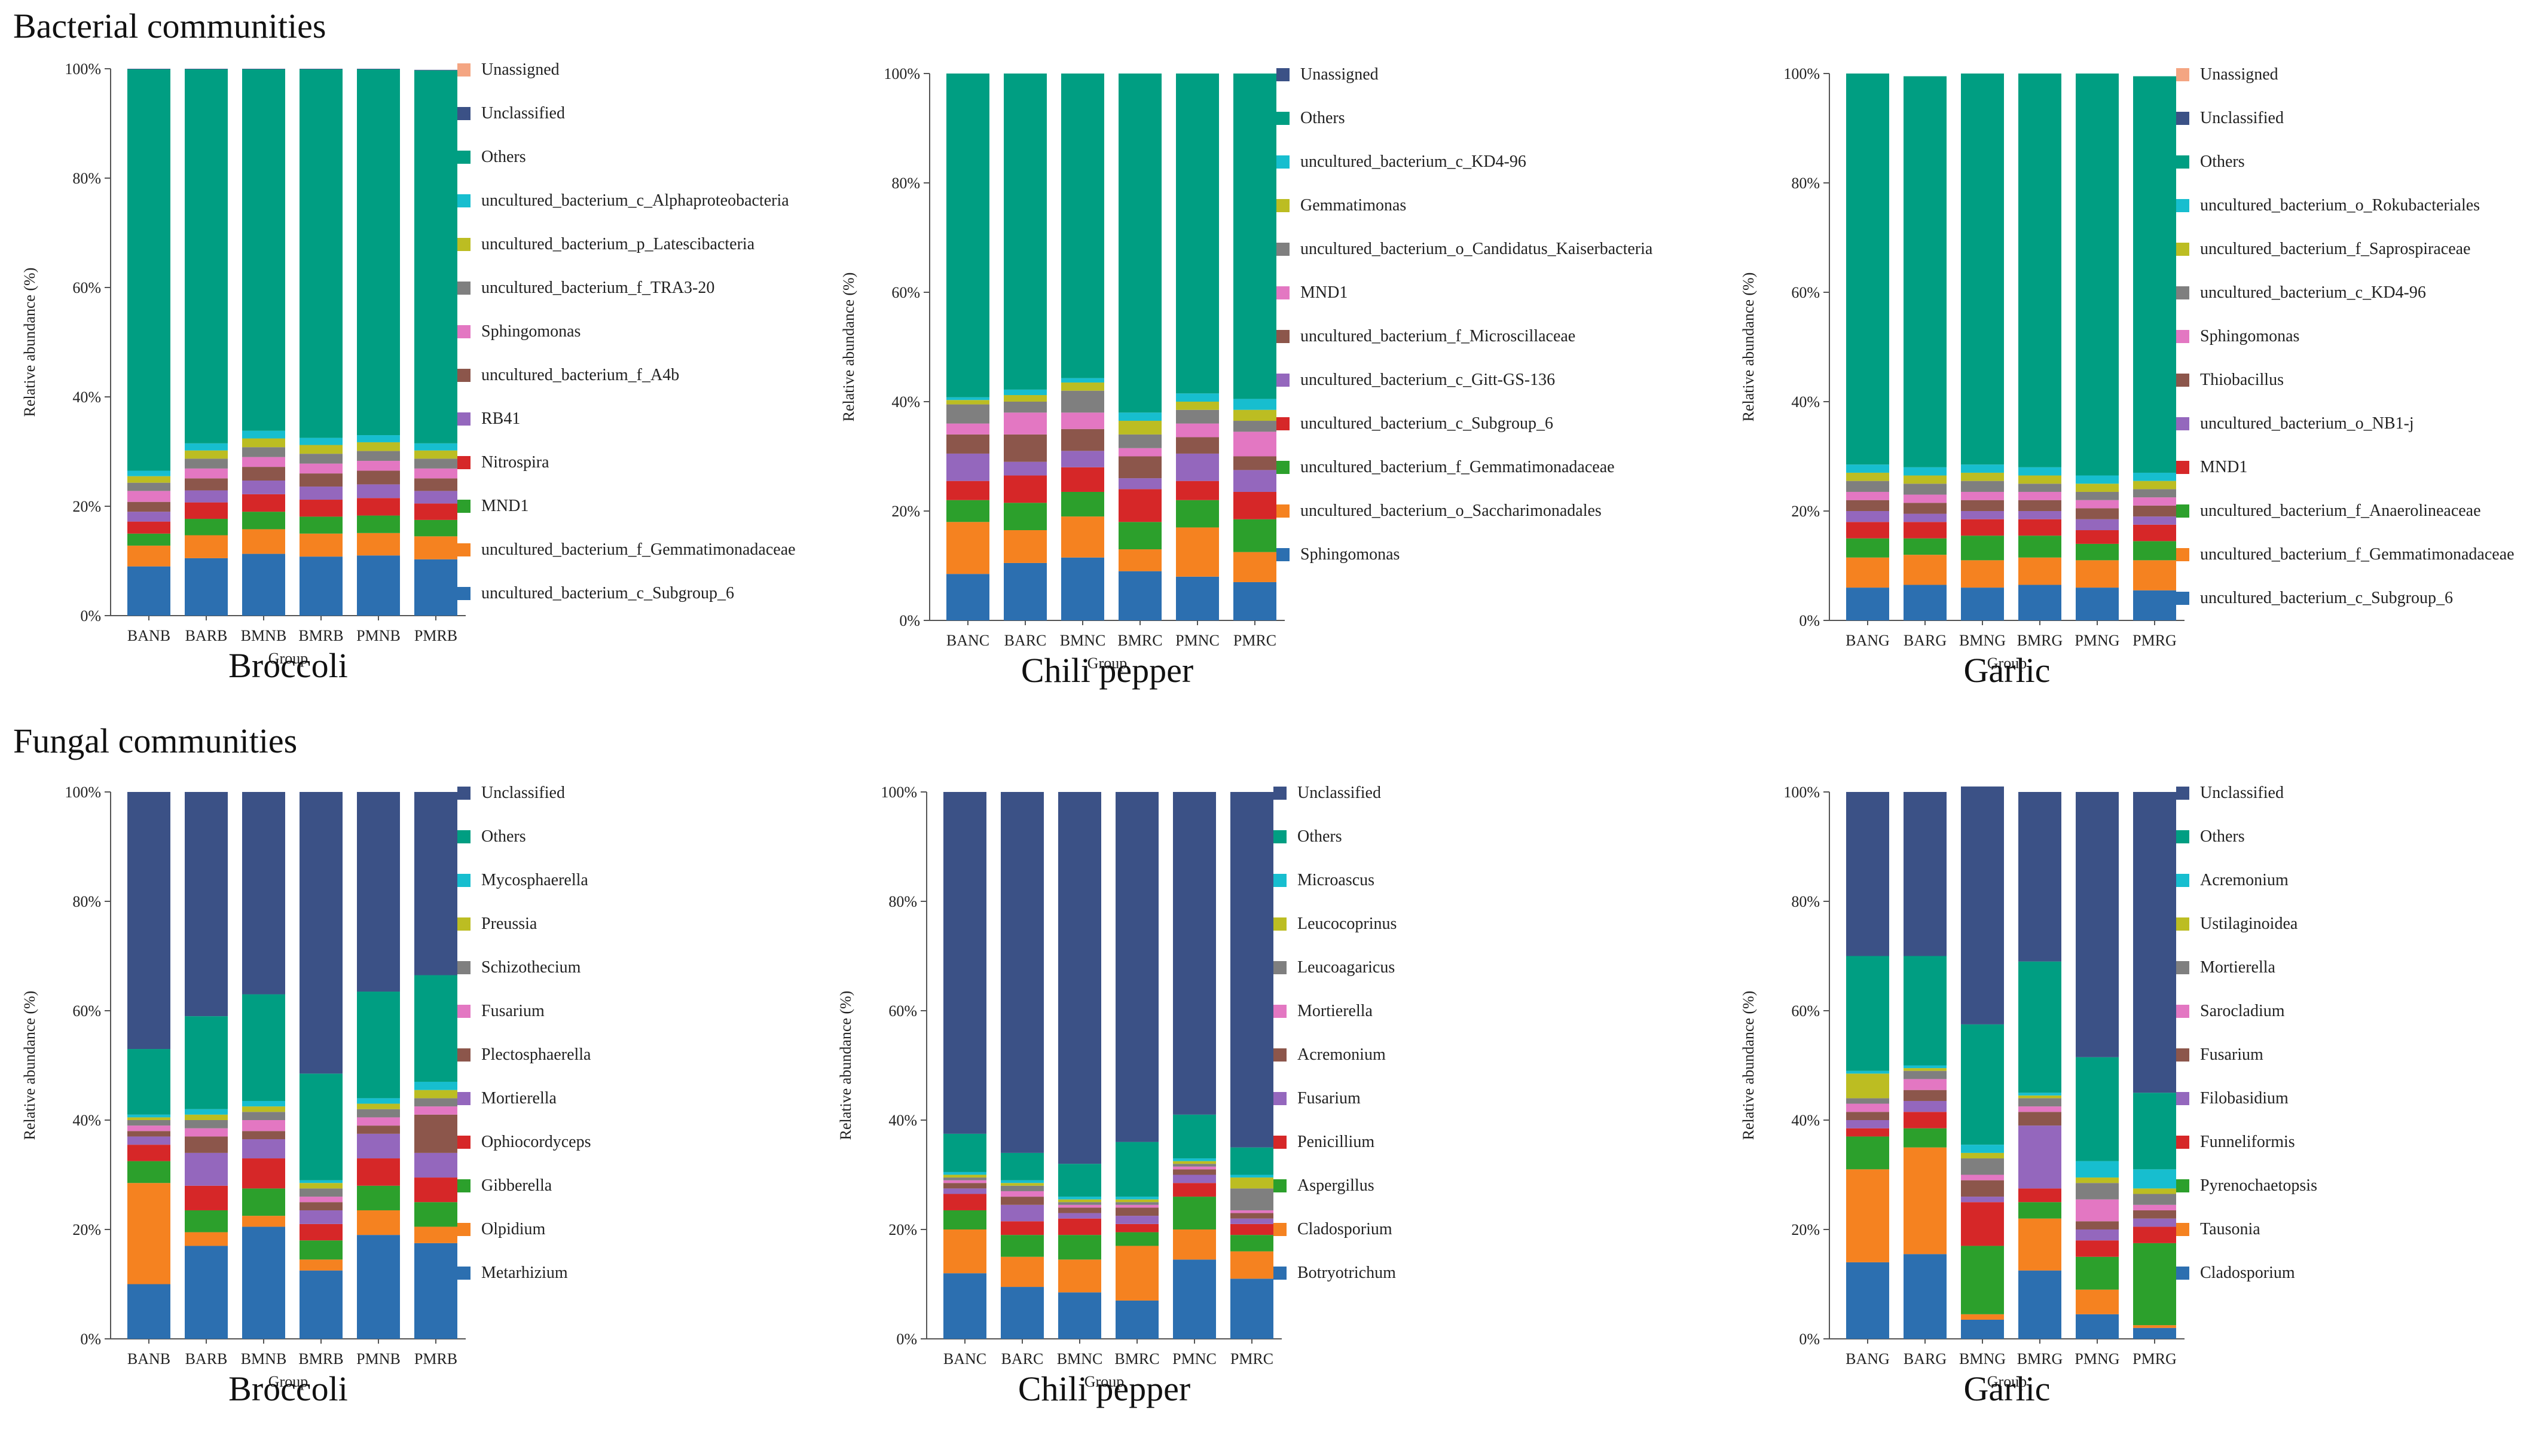 This screenshot has width=2548, height=1456. What do you see at coordinates (2362, 469) in the screenshot?
I see `legend-item-mnd1: MND1` at bounding box center [2362, 469].